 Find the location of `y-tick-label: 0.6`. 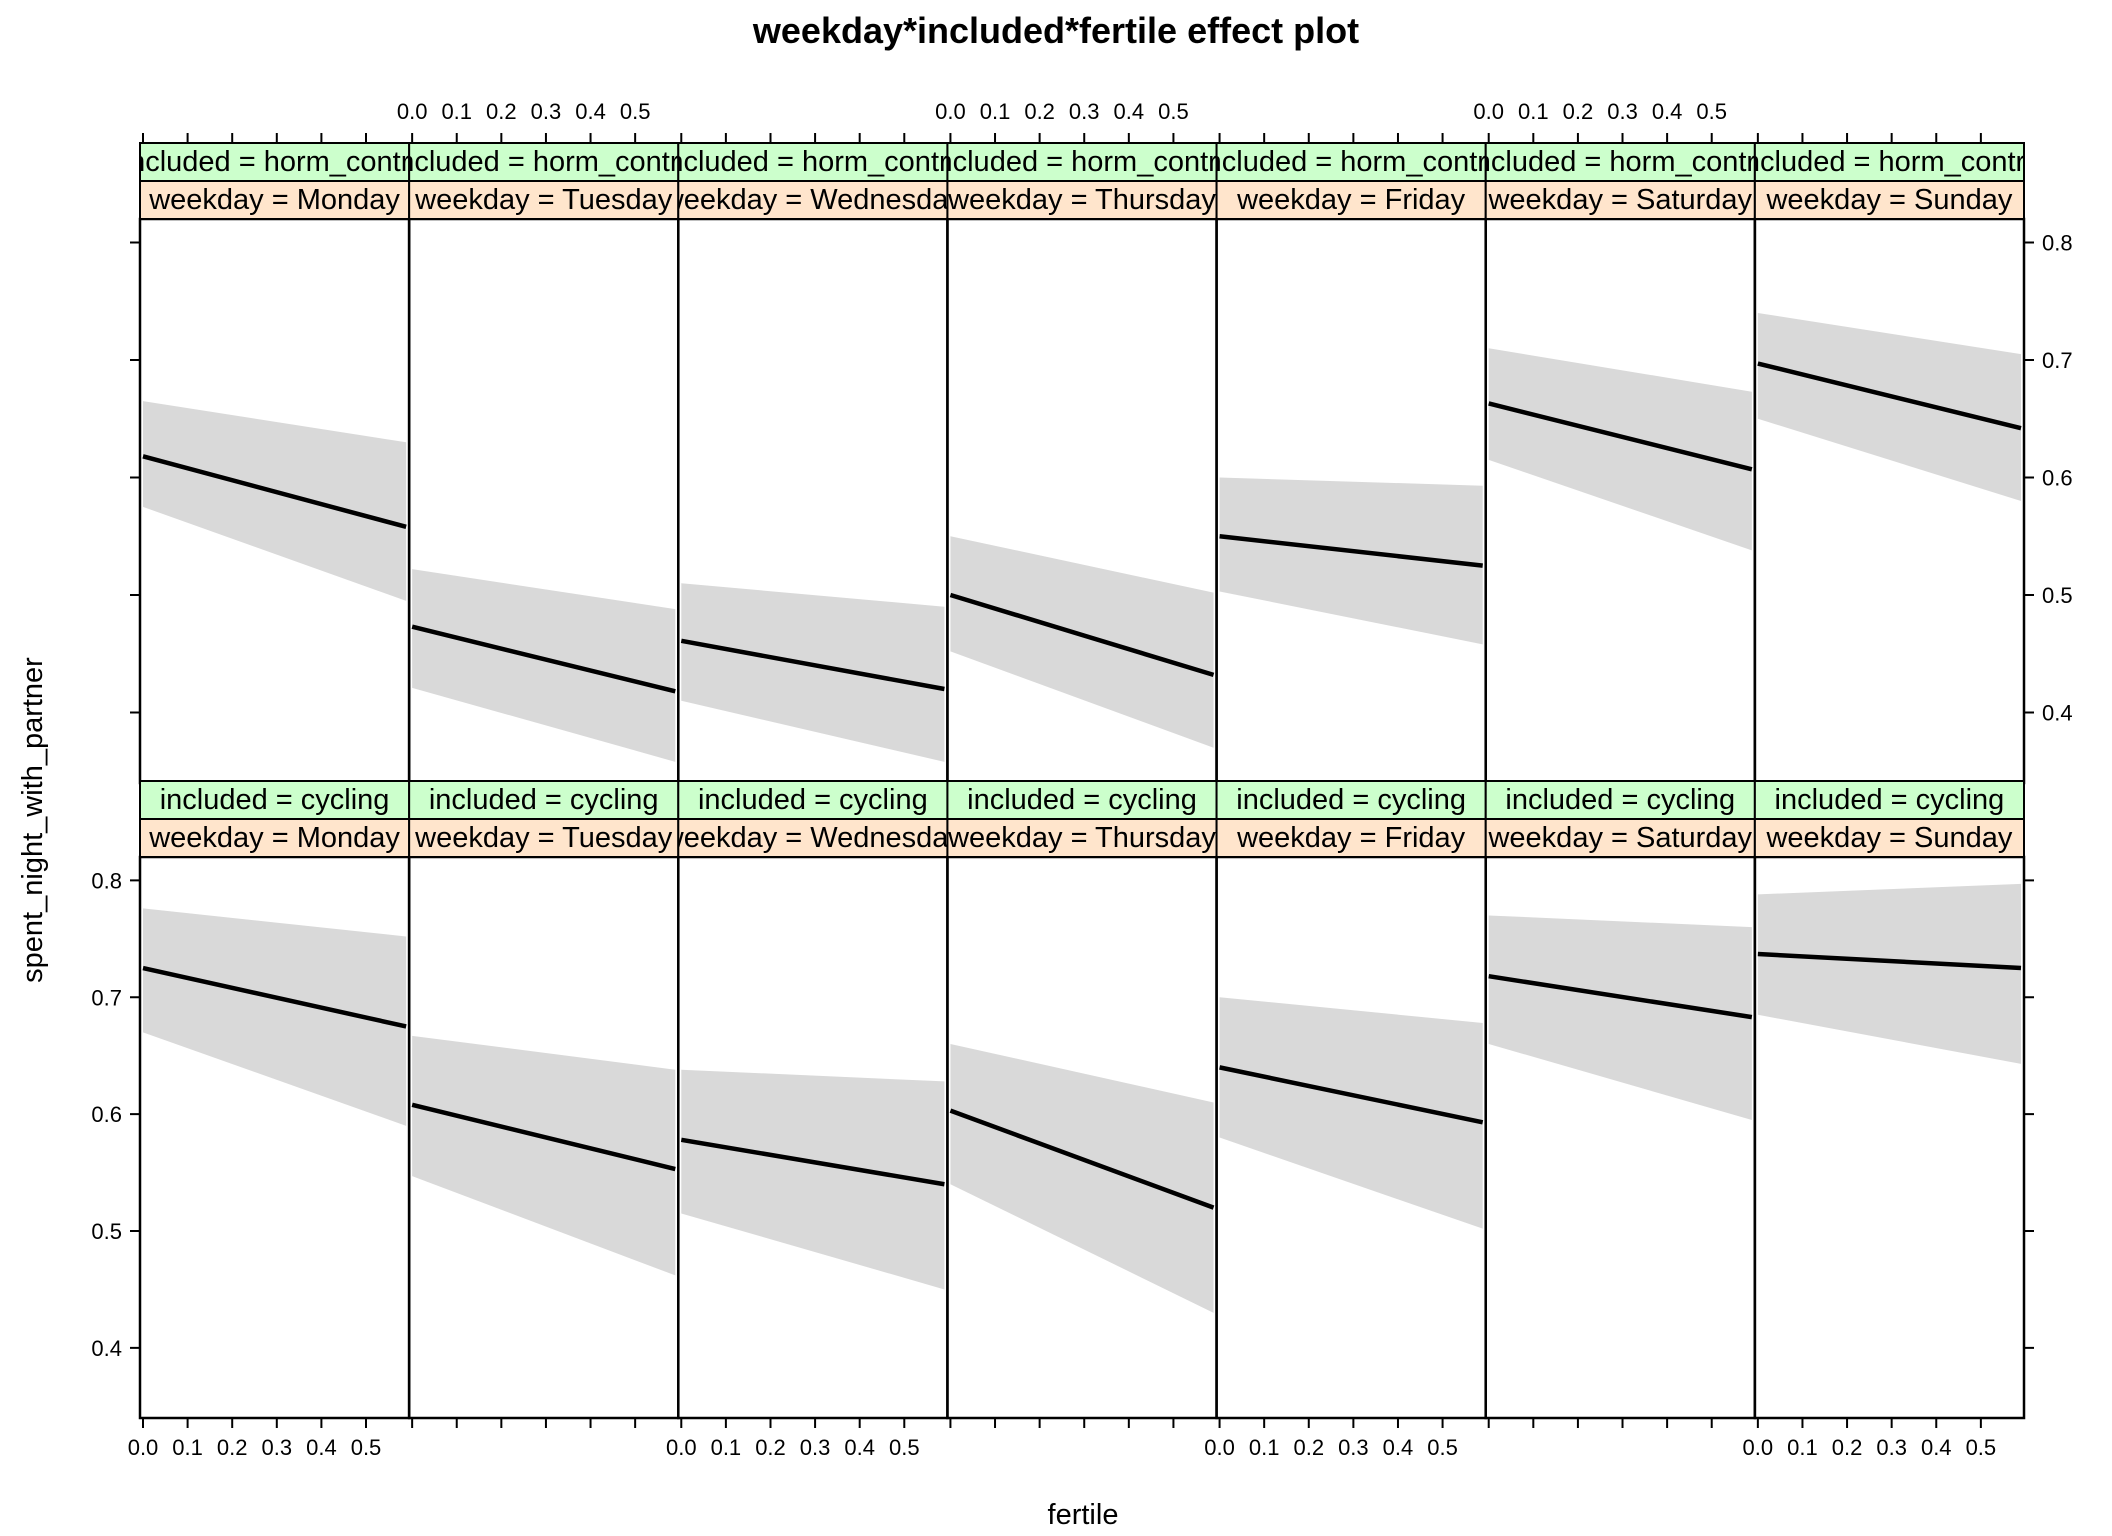

y-tick-label: 0.6 is located at coordinates (2057, 478).